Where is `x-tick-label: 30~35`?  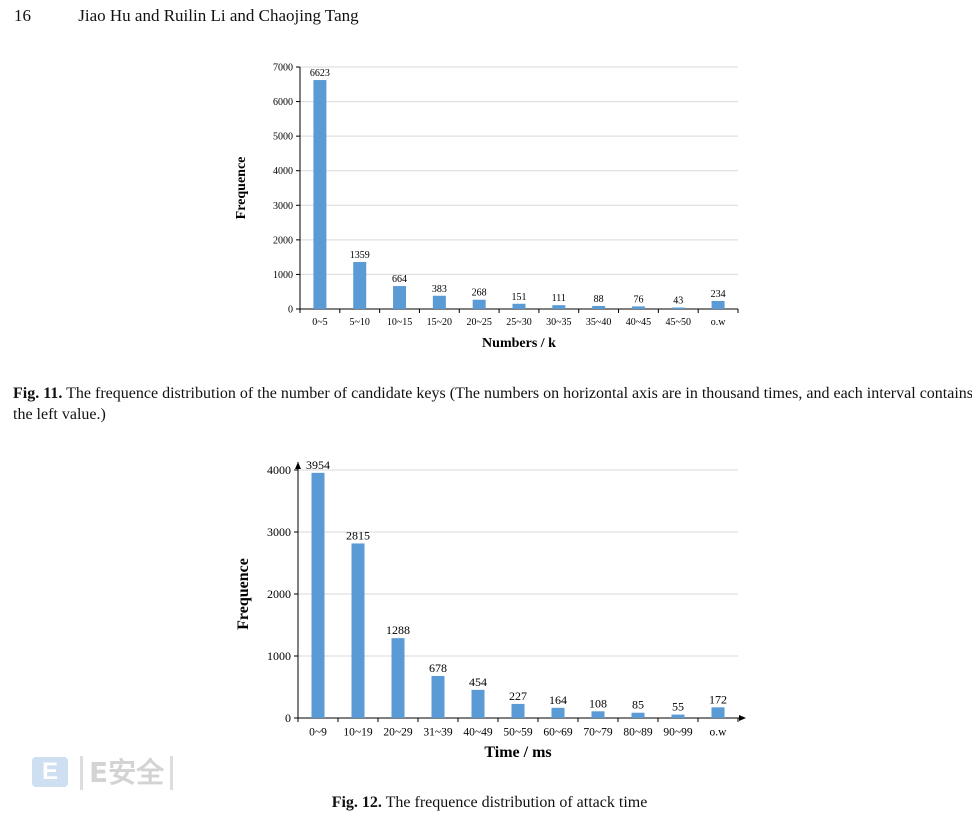 x-tick-label: 30~35 is located at coordinates (558, 322).